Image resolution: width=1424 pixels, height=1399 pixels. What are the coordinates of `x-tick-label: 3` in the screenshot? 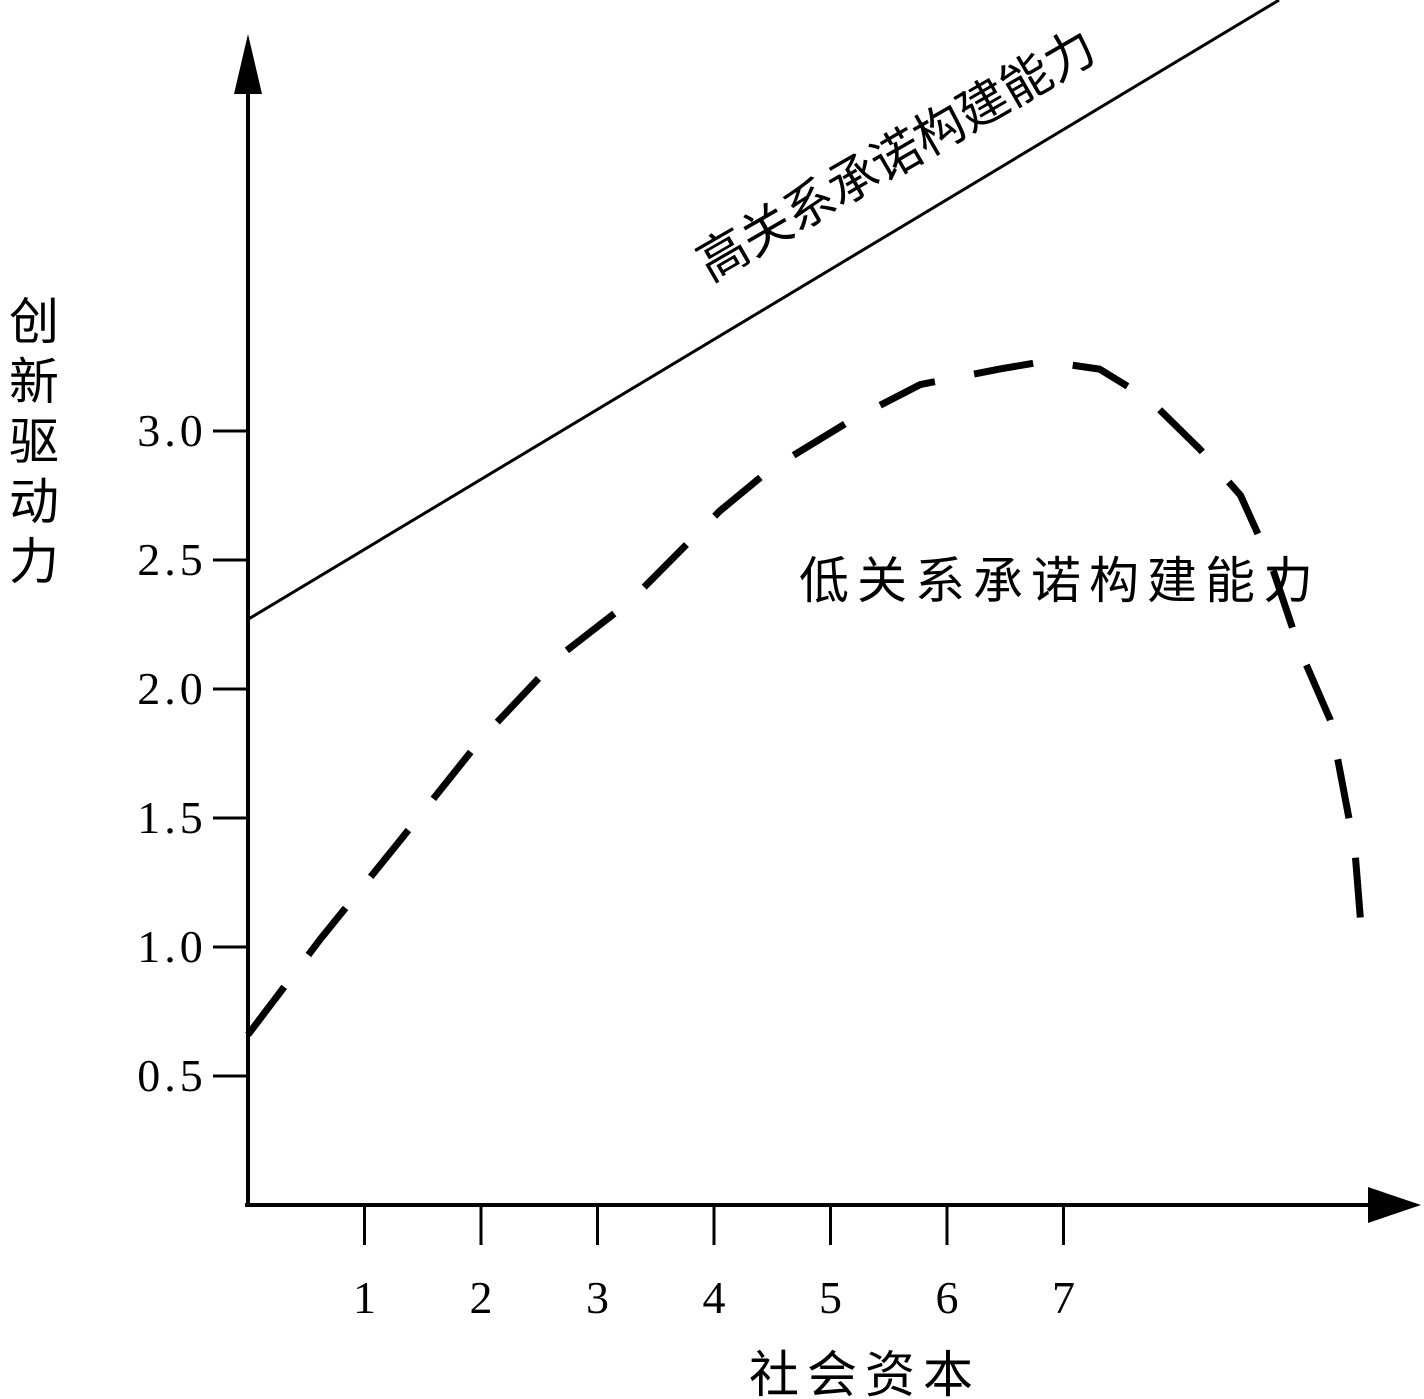 It's located at (597, 1297).